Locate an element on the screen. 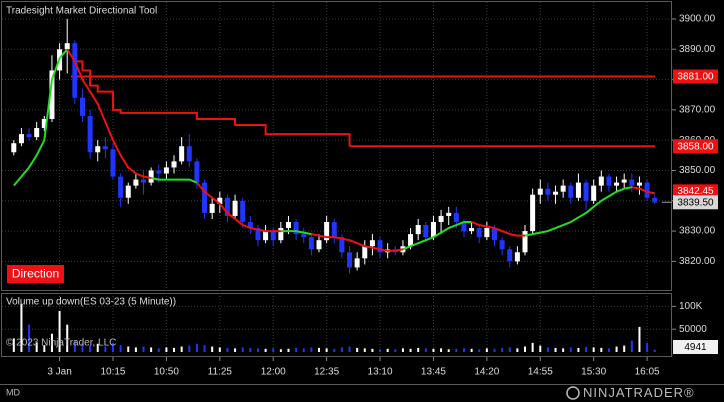 Image resolution: width=724 pixels, height=402 pixels. brand: NINJATRADER® is located at coordinates (639, 392).